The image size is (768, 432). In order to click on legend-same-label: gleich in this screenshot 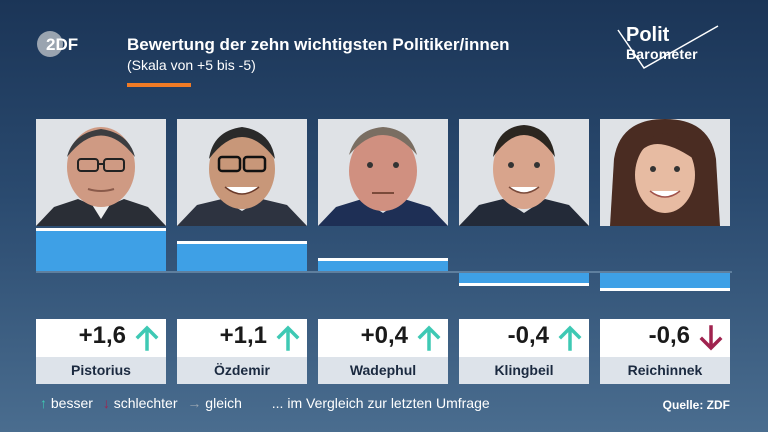, I will do `click(223, 403)`.